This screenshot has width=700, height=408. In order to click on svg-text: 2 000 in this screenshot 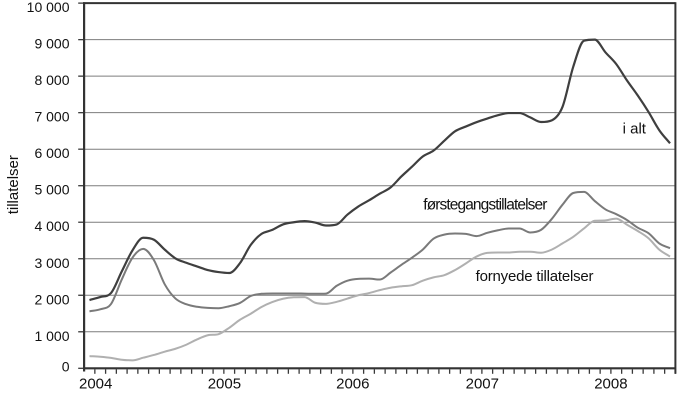, I will do `click(51, 299)`.